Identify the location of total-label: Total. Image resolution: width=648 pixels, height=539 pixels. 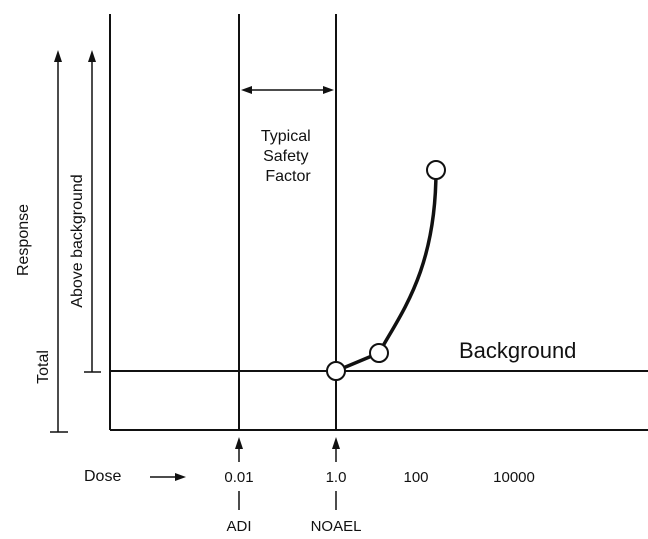
(43, 367).